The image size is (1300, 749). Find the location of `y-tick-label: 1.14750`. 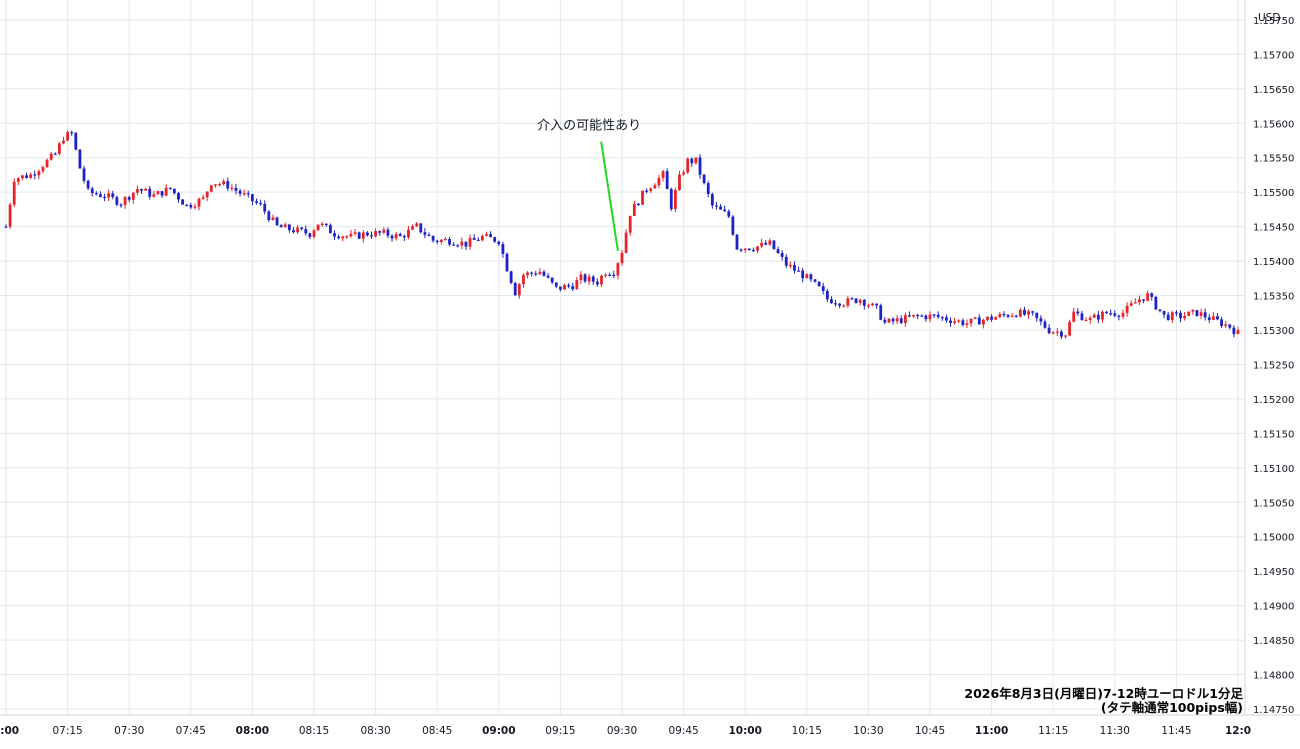

y-tick-label: 1.14750 is located at coordinates (1273, 710).